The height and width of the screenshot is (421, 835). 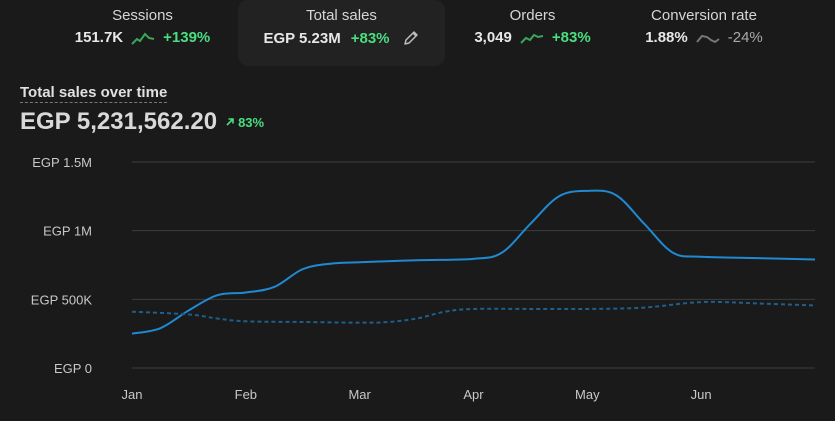 I want to click on arrow-up-right-icon, so click(x=230, y=122).